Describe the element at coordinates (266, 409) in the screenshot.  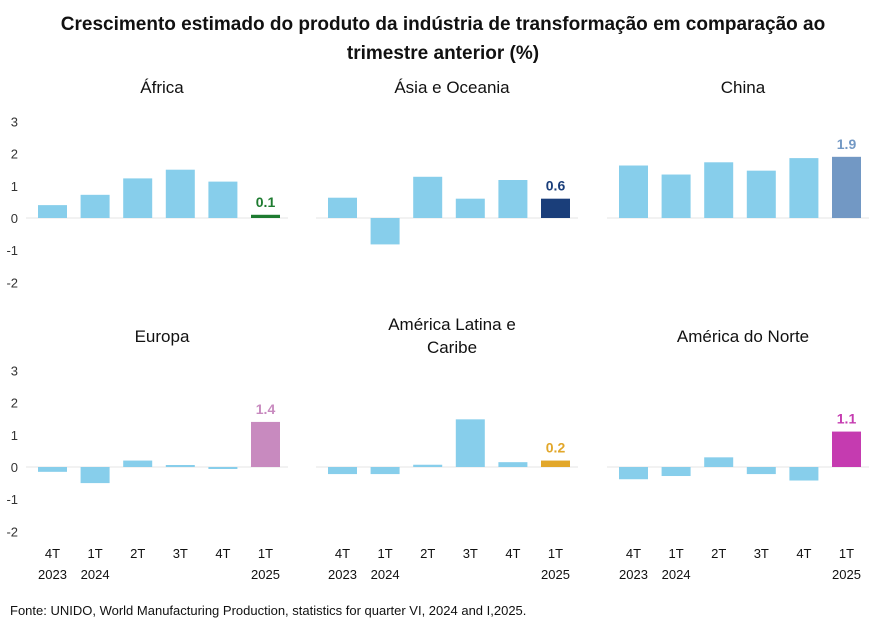
I see `data-label: 1.4` at that location.